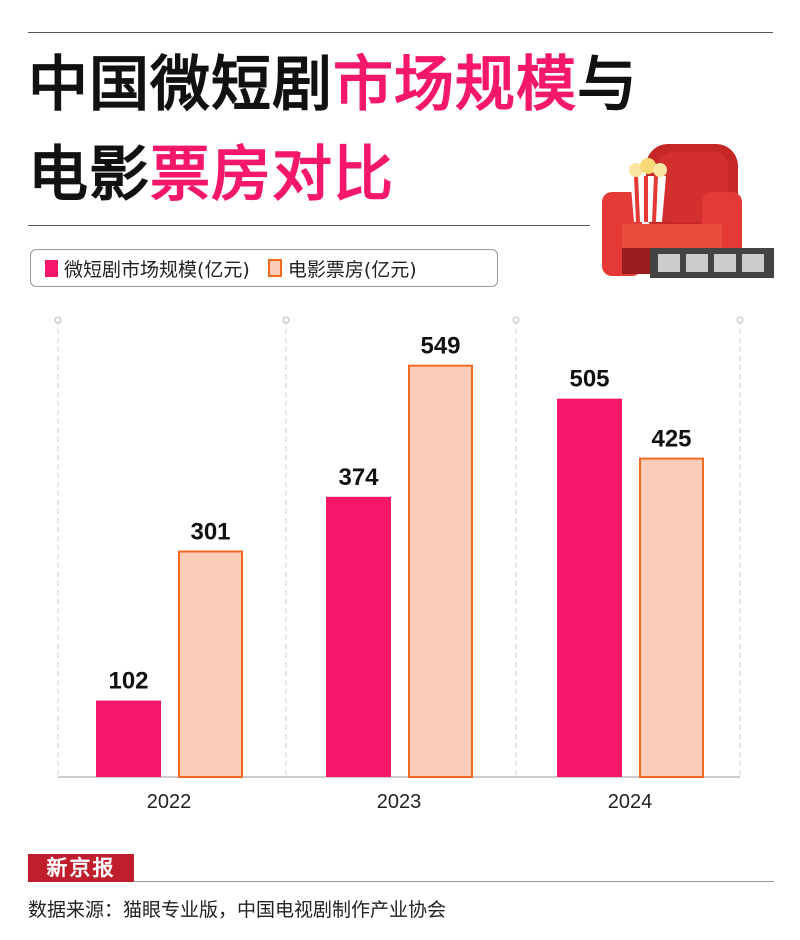 The width and height of the screenshot is (800, 940). I want to click on data-label: 301, so click(210, 531).